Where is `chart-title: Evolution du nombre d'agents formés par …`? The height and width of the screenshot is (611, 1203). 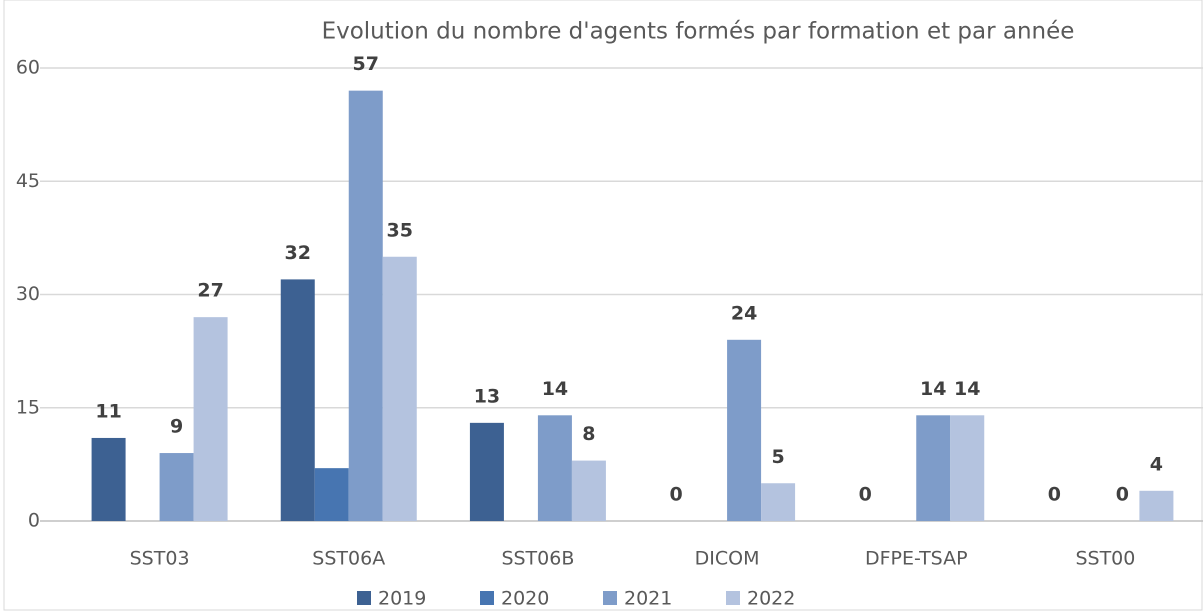
chart-title: Evolution du nombre d'agents formés par … is located at coordinates (698, 32).